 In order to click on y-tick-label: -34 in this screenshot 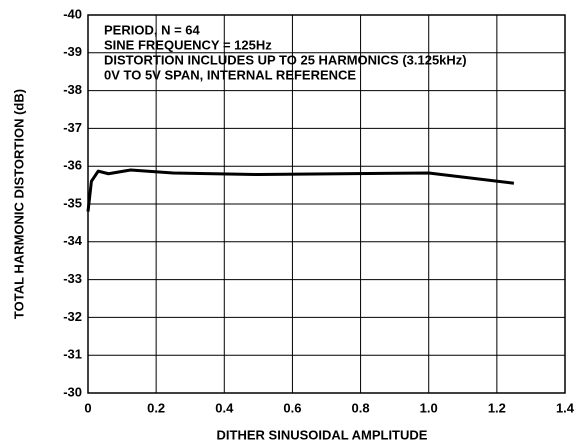, I will do `click(73, 240)`.